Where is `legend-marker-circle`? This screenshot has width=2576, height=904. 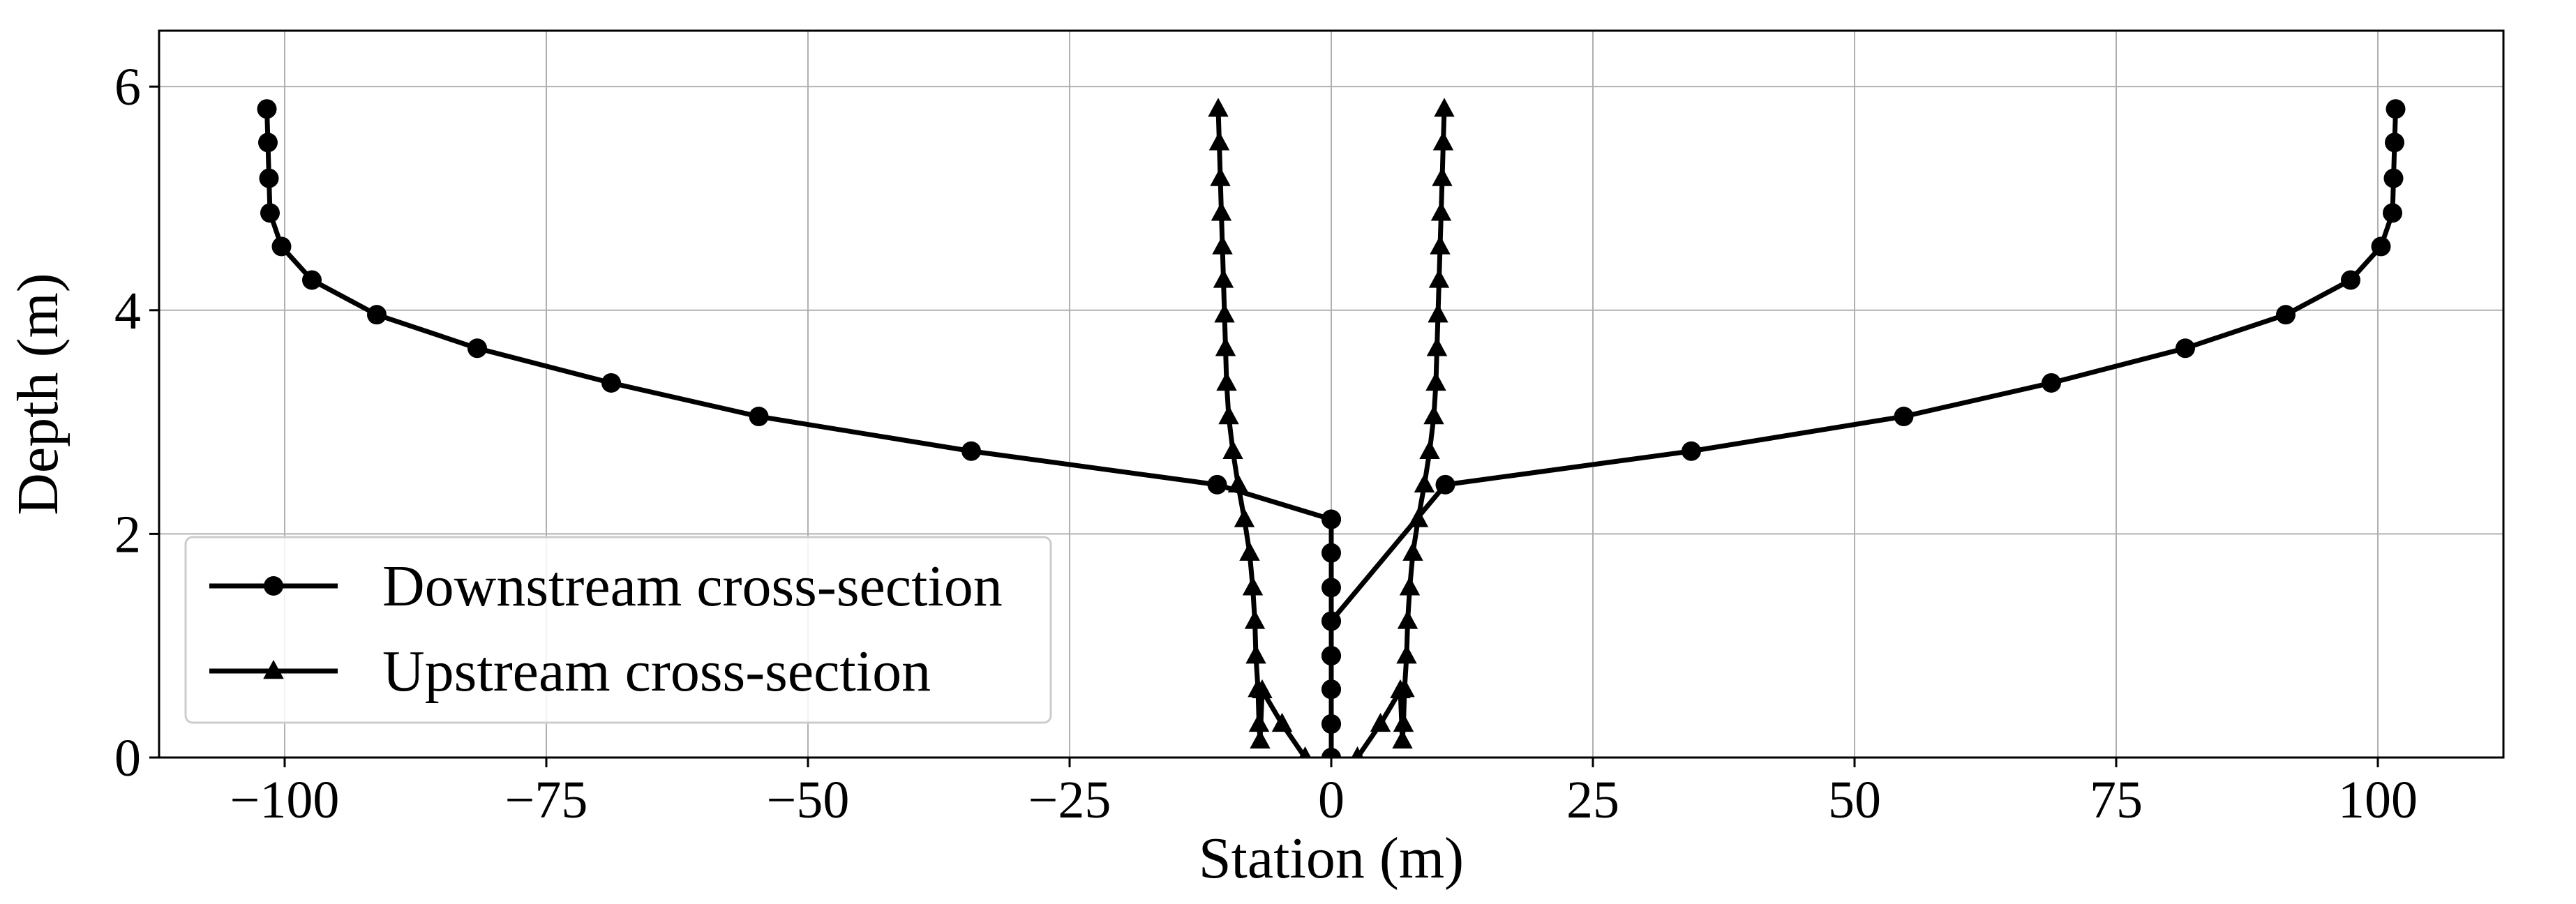
legend-marker-circle is located at coordinates (273, 586).